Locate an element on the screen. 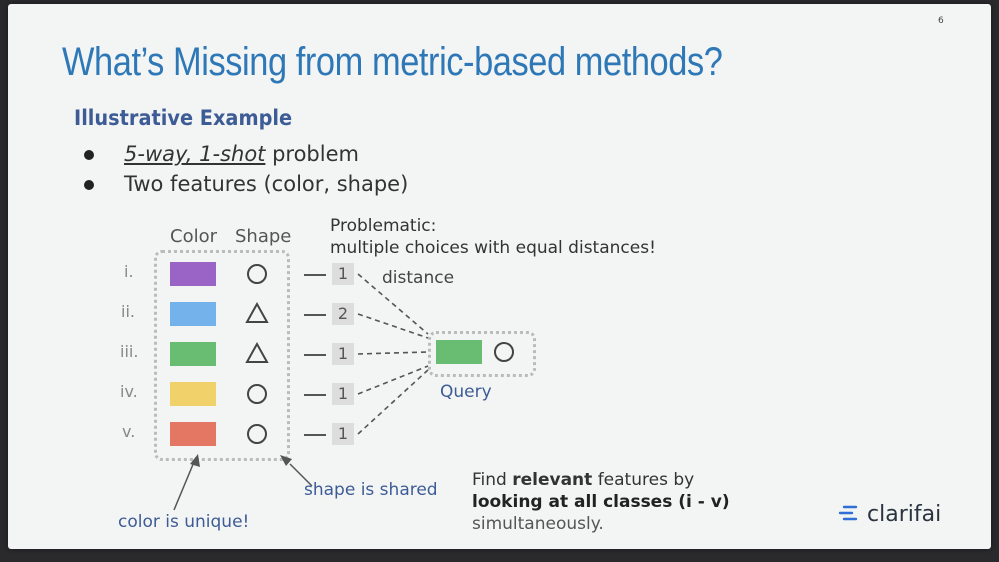 This screenshot has height=562, width=999. query-box is located at coordinates (482, 354).